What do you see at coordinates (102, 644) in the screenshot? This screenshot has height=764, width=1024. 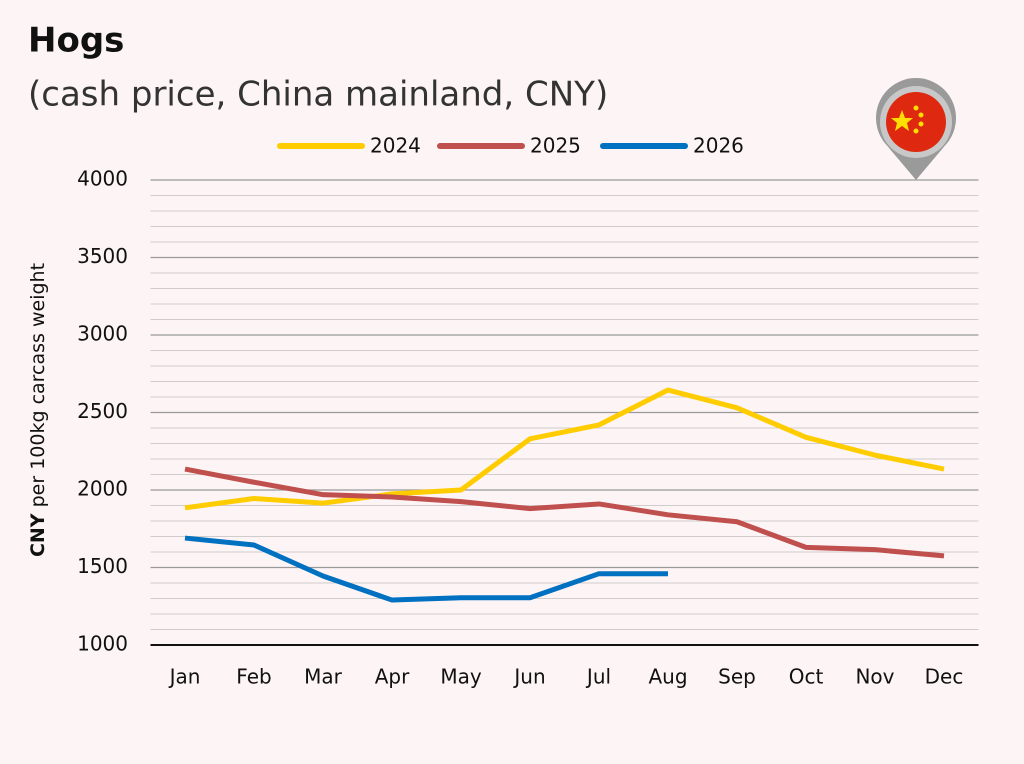 I see `y-tick-label: 1000` at bounding box center [102, 644].